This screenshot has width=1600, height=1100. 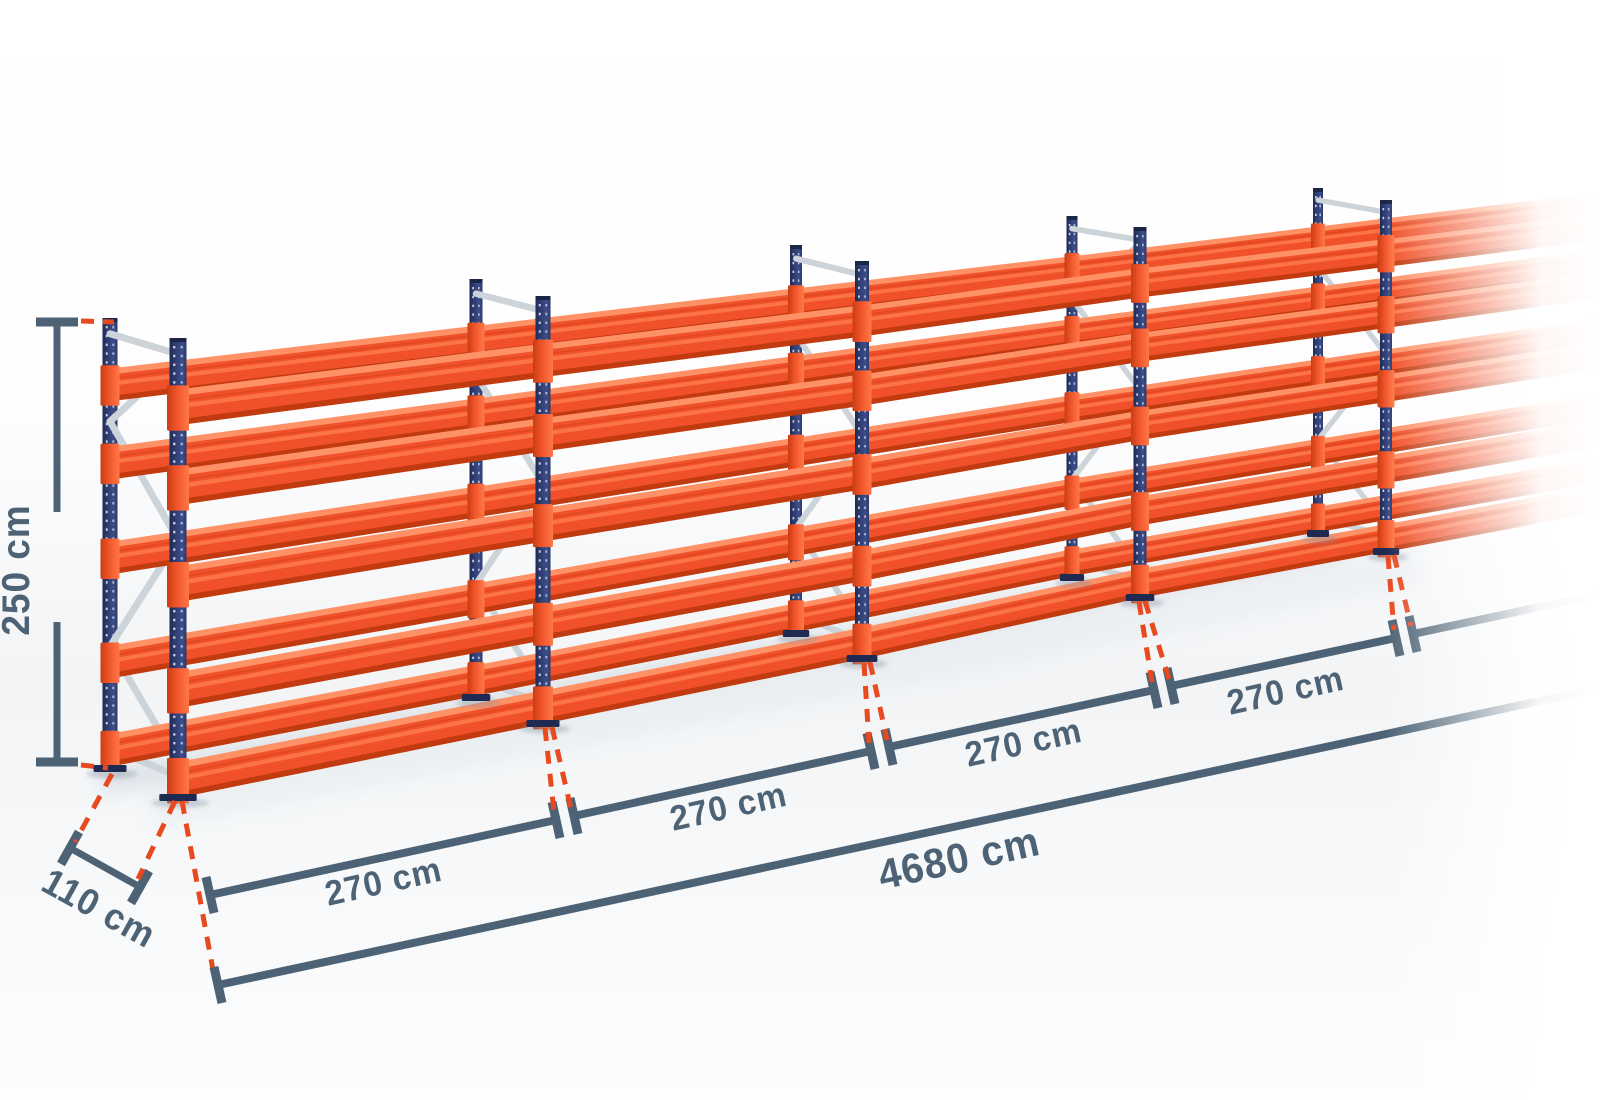 What do you see at coordinates (862, 566) in the screenshot?
I see `beam-connector-l4-f3` at bounding box center [862, 566].